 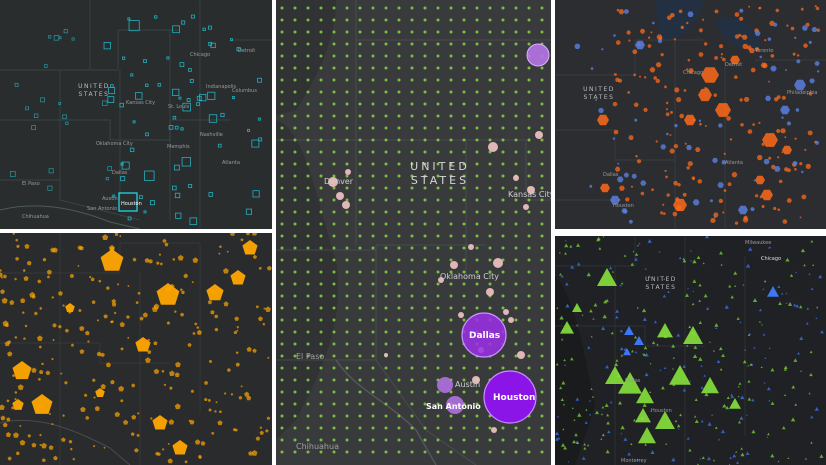 I want to click on dallas-circle, so click(x=484, y=335).